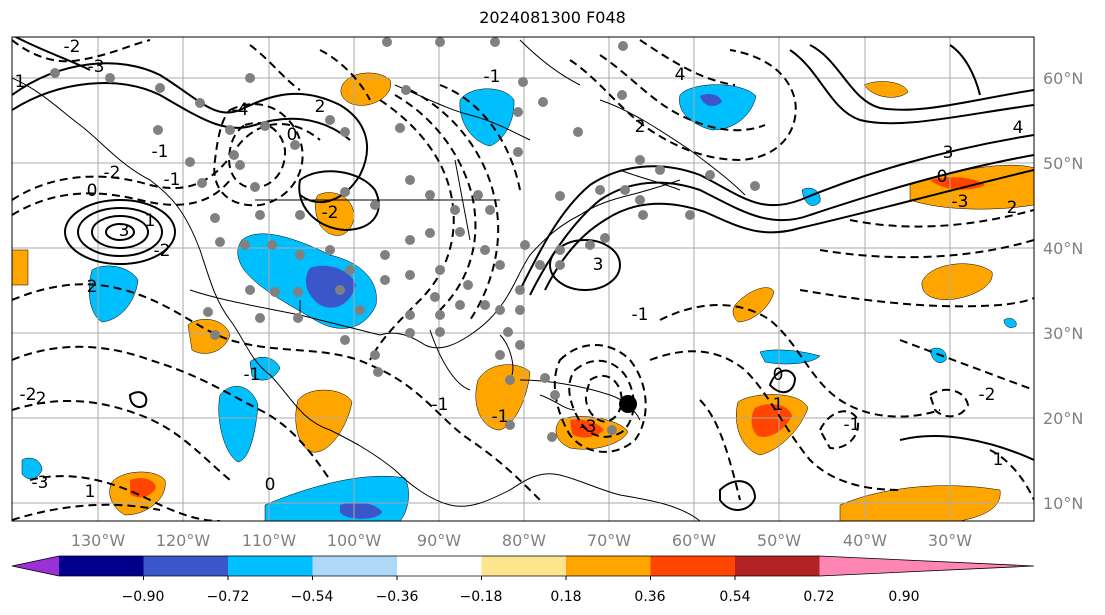 This screenshot has height=615, width=1105. What do you see at coordinates (481, 597) in the screenshot?
I see `colorbar-tick-label: −0.18` at bounding box center [481, 597].